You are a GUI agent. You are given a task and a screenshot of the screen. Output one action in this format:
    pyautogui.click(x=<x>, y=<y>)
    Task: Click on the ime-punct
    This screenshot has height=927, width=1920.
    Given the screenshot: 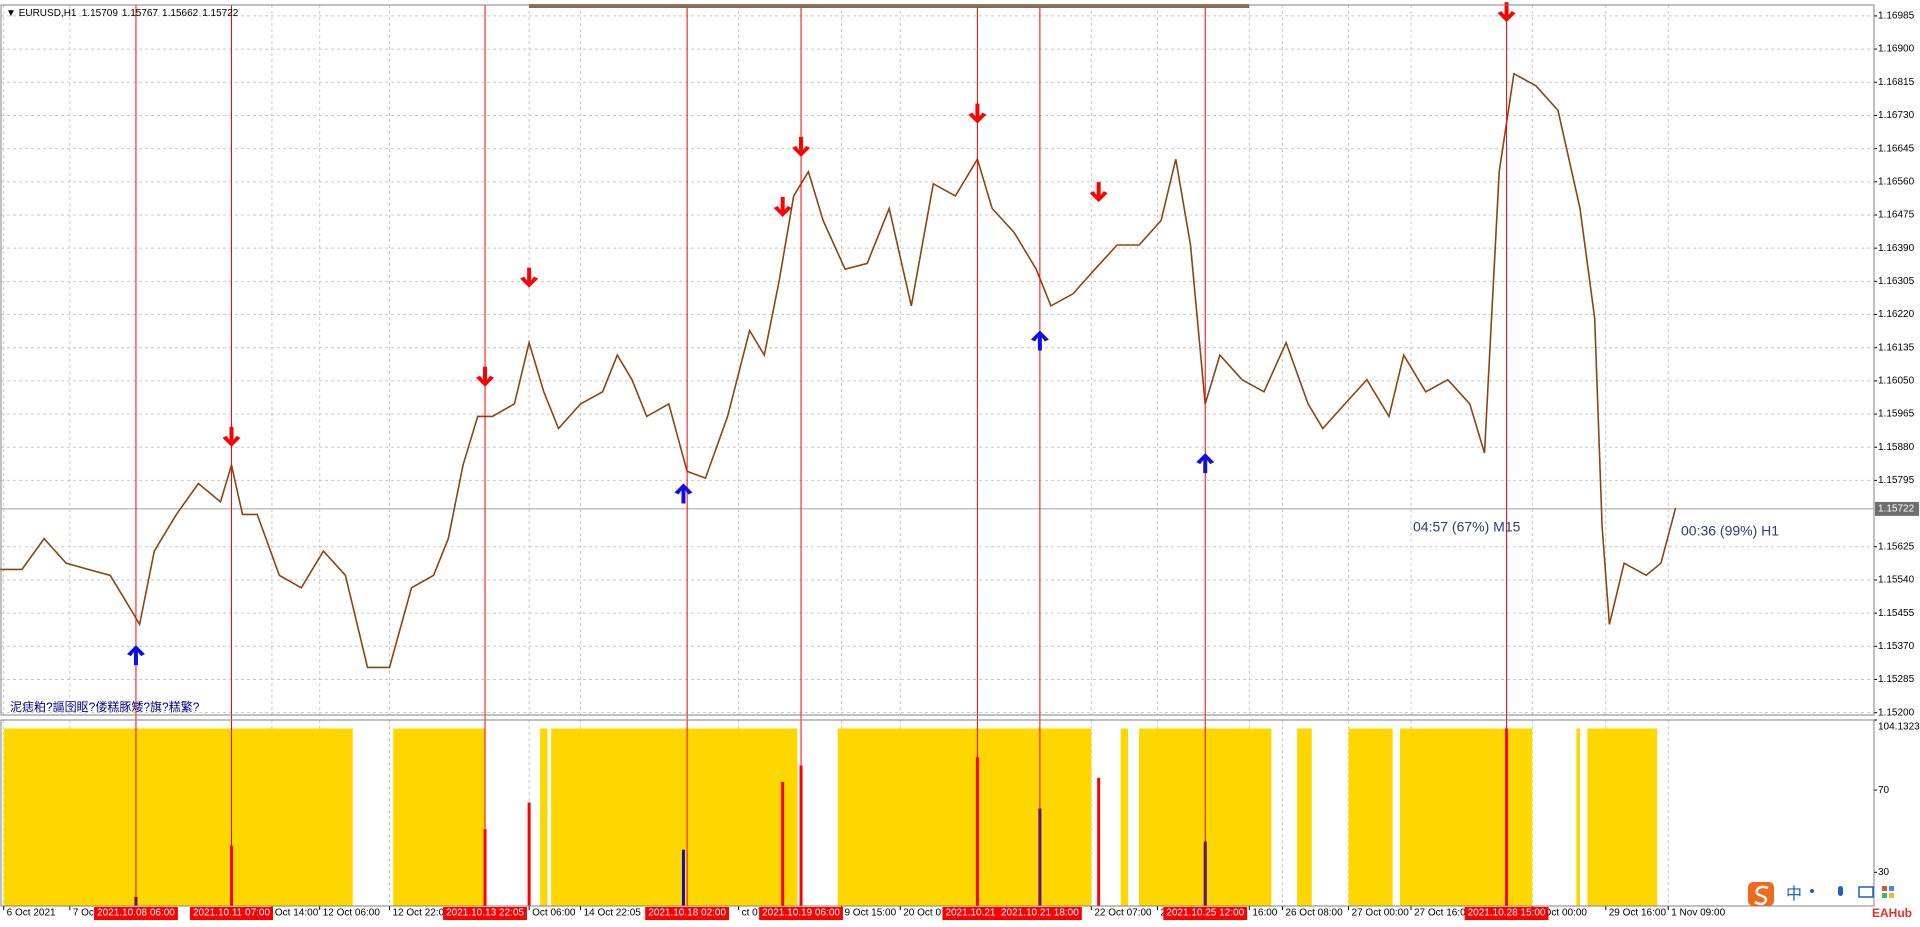 What is the action you would take?
    pyautogui.click(x=1812, y=891)
    